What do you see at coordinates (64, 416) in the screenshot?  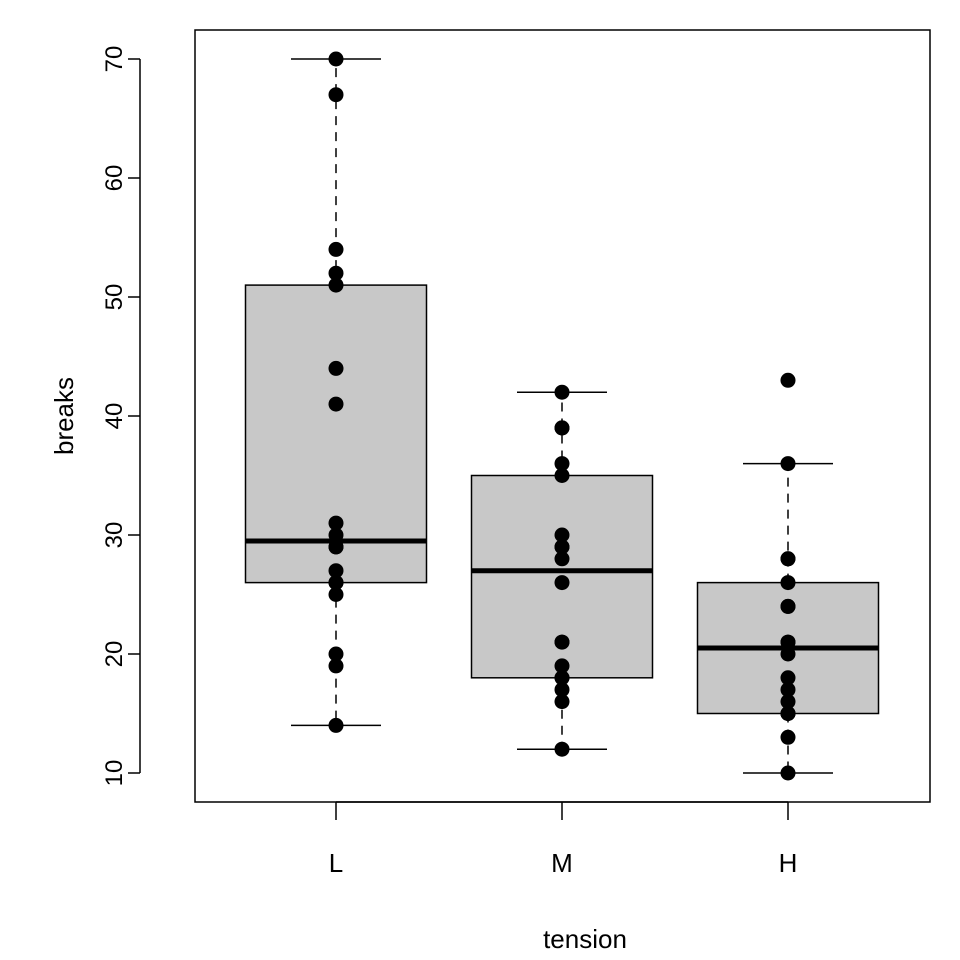 I see `y-axis-label: breaks` at bounding box center [64, 416].